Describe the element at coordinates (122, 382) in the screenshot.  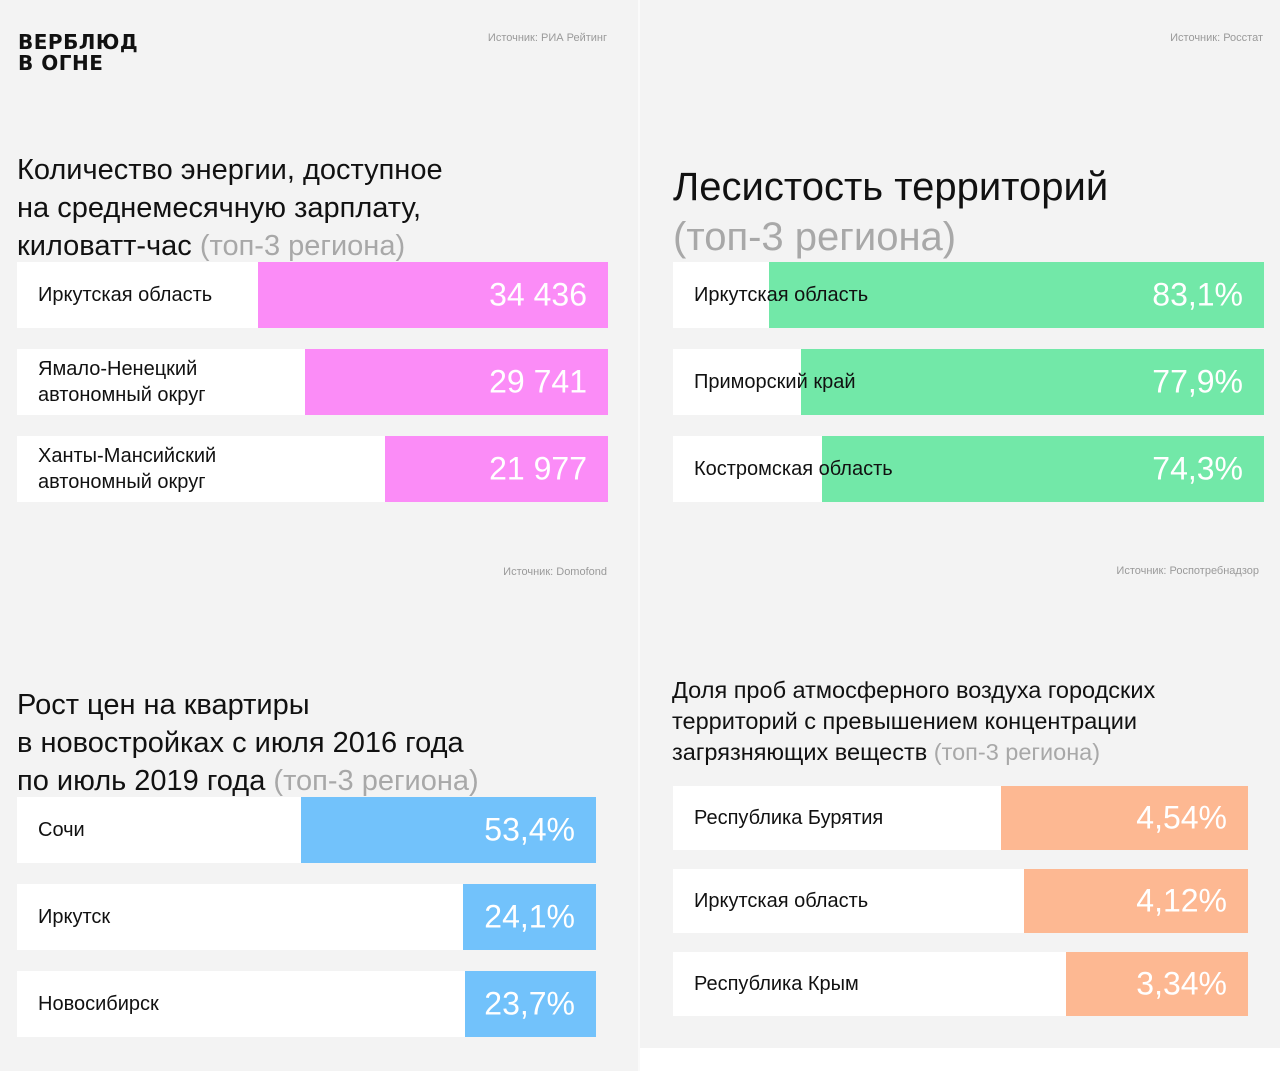
I see `bar-label: Ямало-Ненецкий автономный округ` at that location.